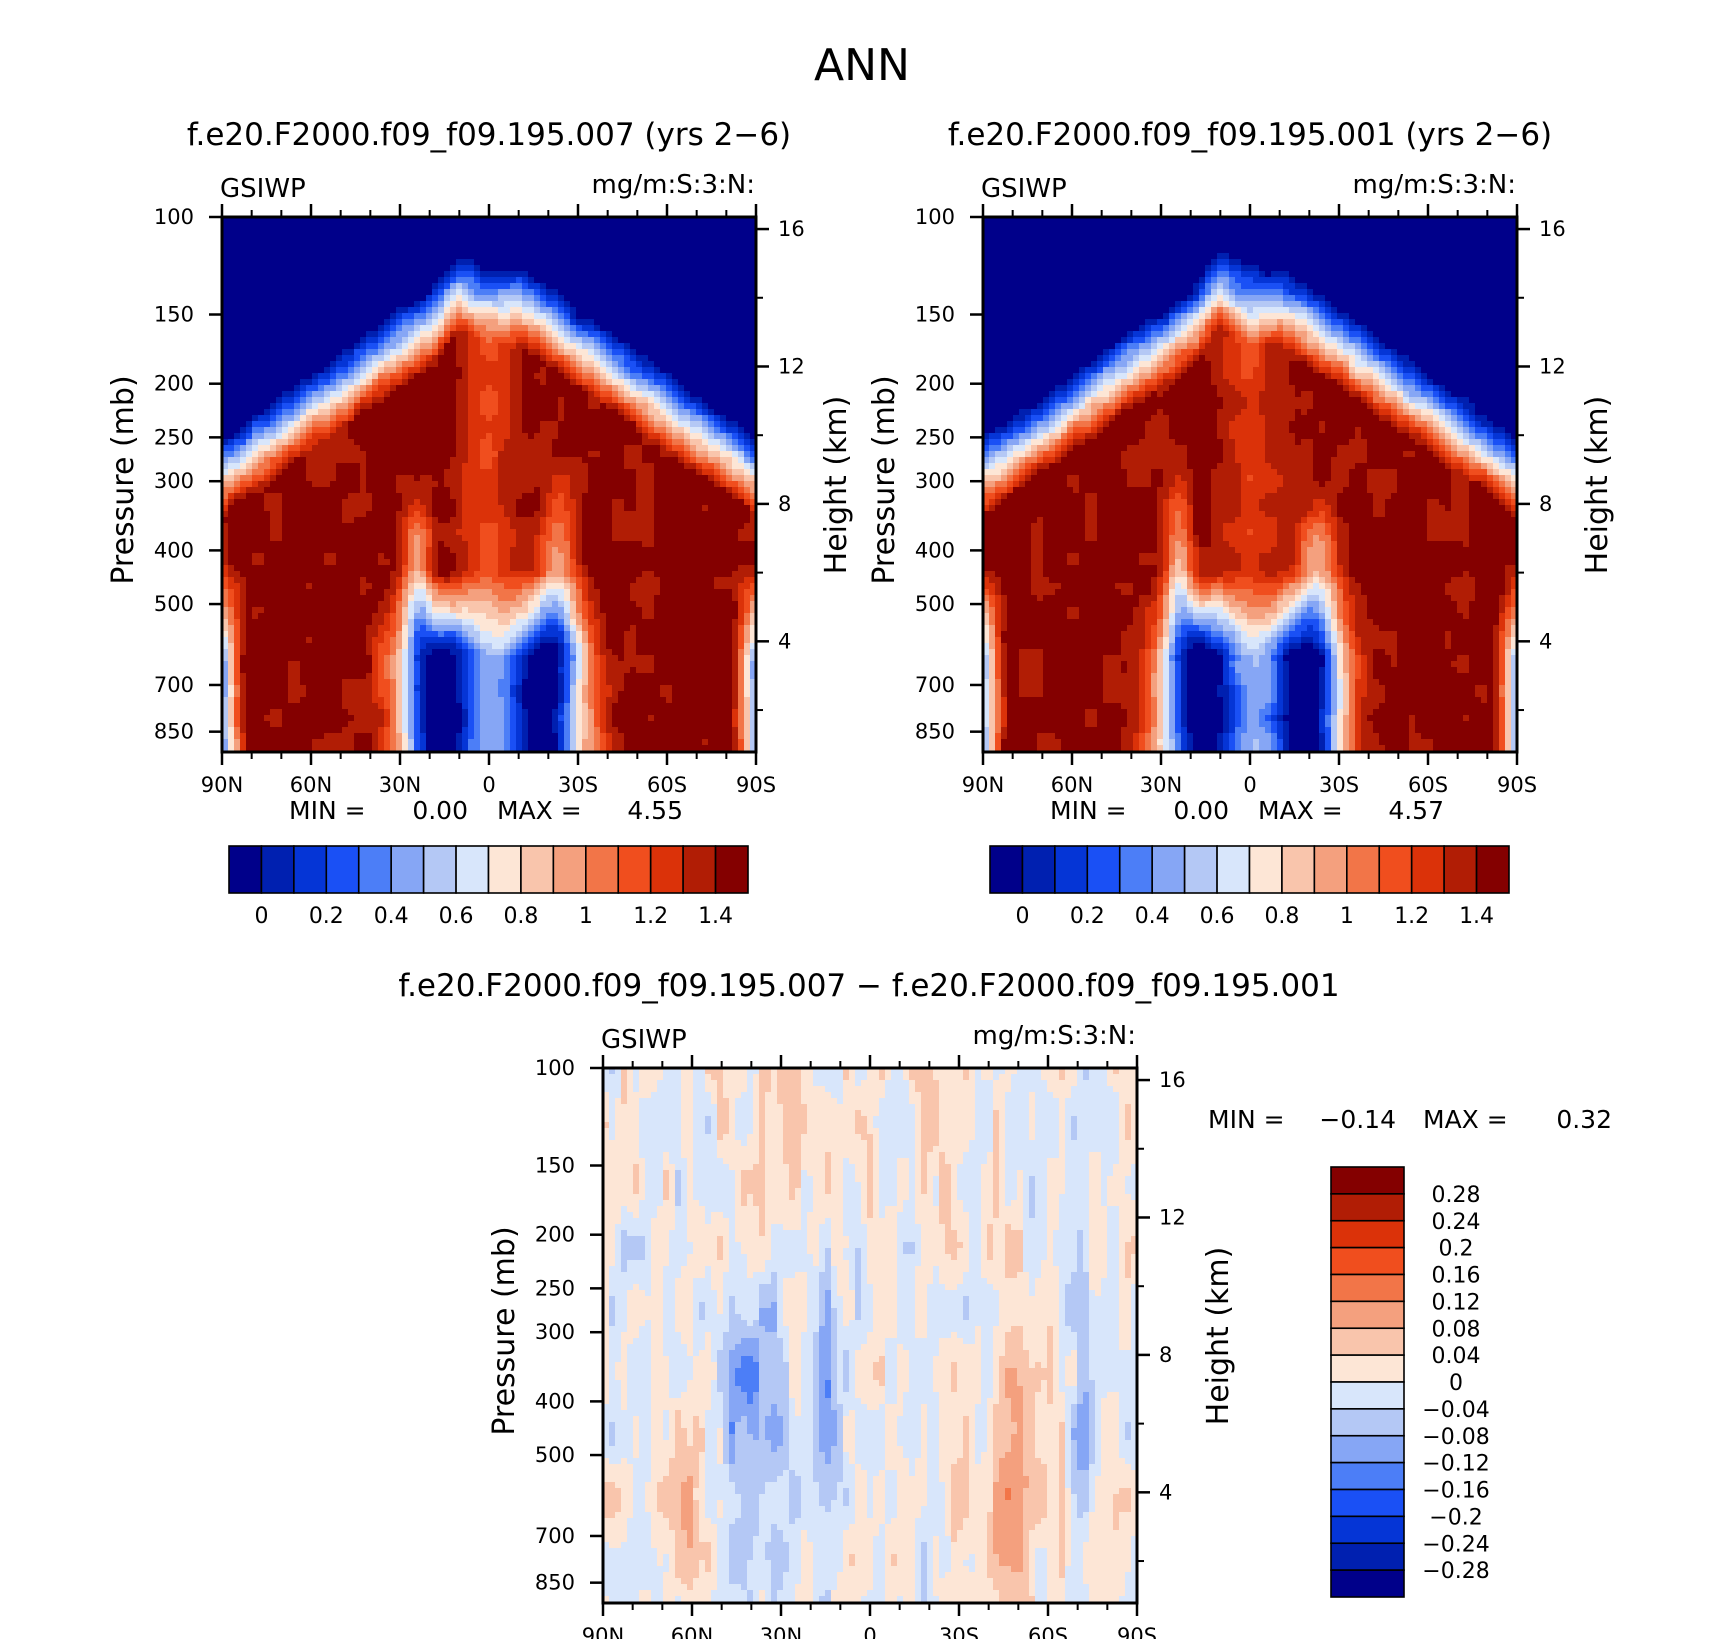 The width and height of the screenshot is (1710, 1639). I want to click on panel-3-ylabel: Pressure (mb), so click(504, 1330).